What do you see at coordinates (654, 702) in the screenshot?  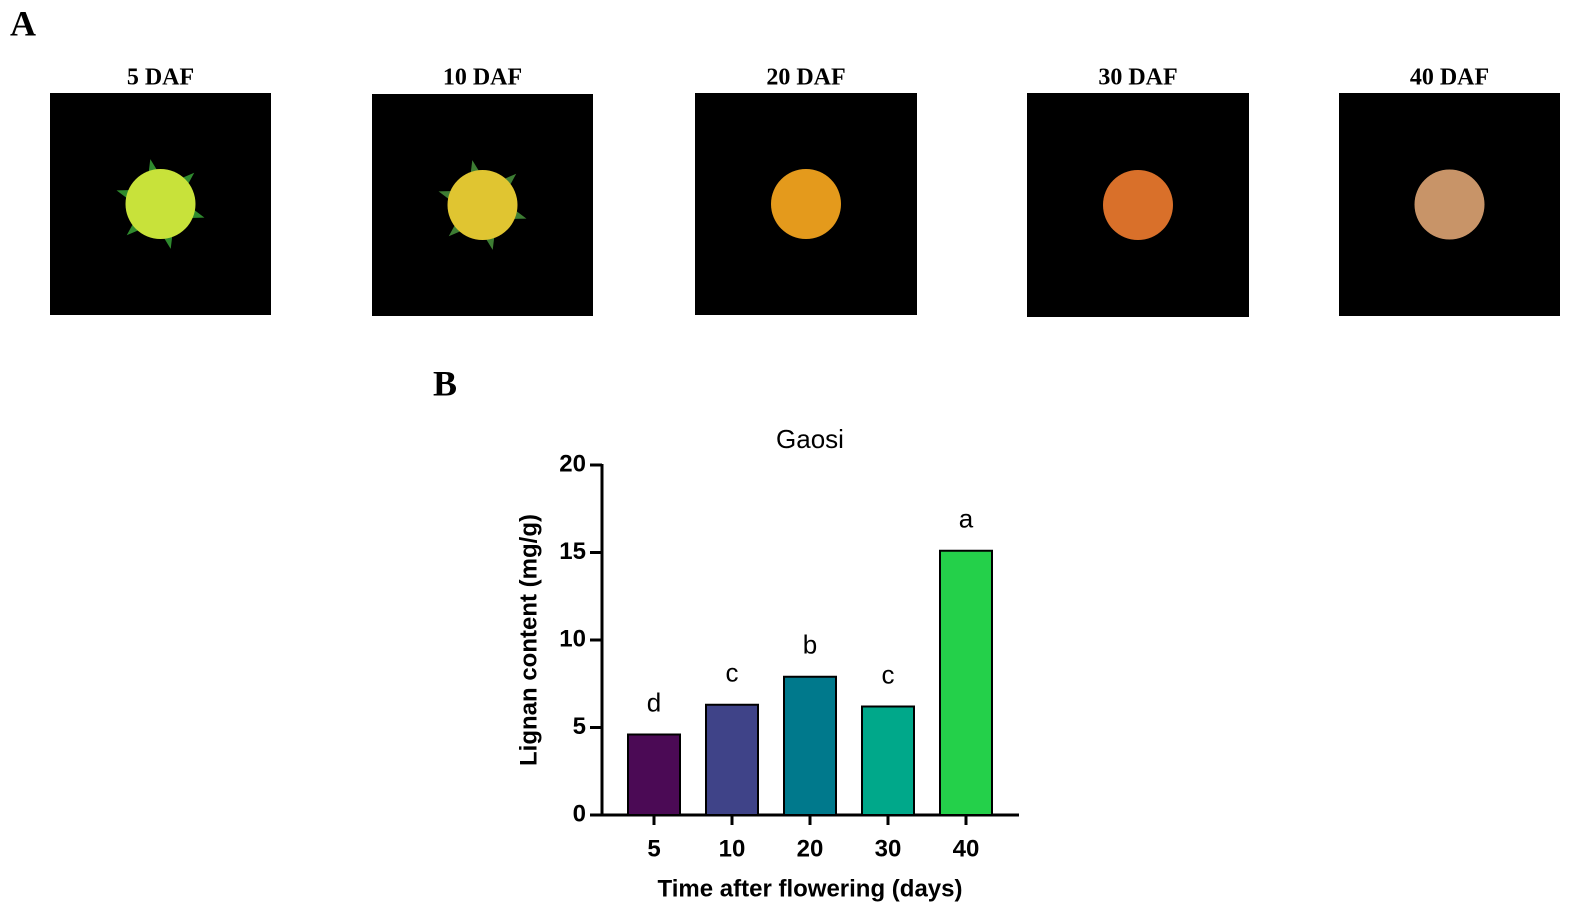 I see `significance-letter: d` at bounding box center [654, 702].